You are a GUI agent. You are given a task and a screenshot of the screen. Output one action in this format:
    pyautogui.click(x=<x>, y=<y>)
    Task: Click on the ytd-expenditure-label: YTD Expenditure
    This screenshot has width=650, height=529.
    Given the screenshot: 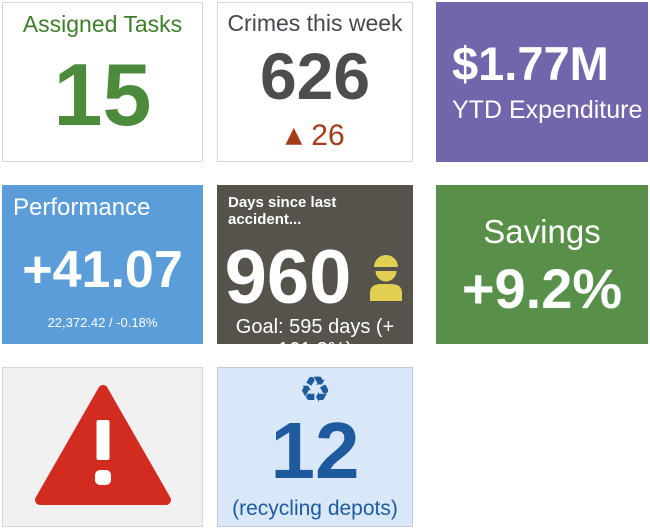 What is the action you would take?
    pyautogui.click(x=547, y=110)
    